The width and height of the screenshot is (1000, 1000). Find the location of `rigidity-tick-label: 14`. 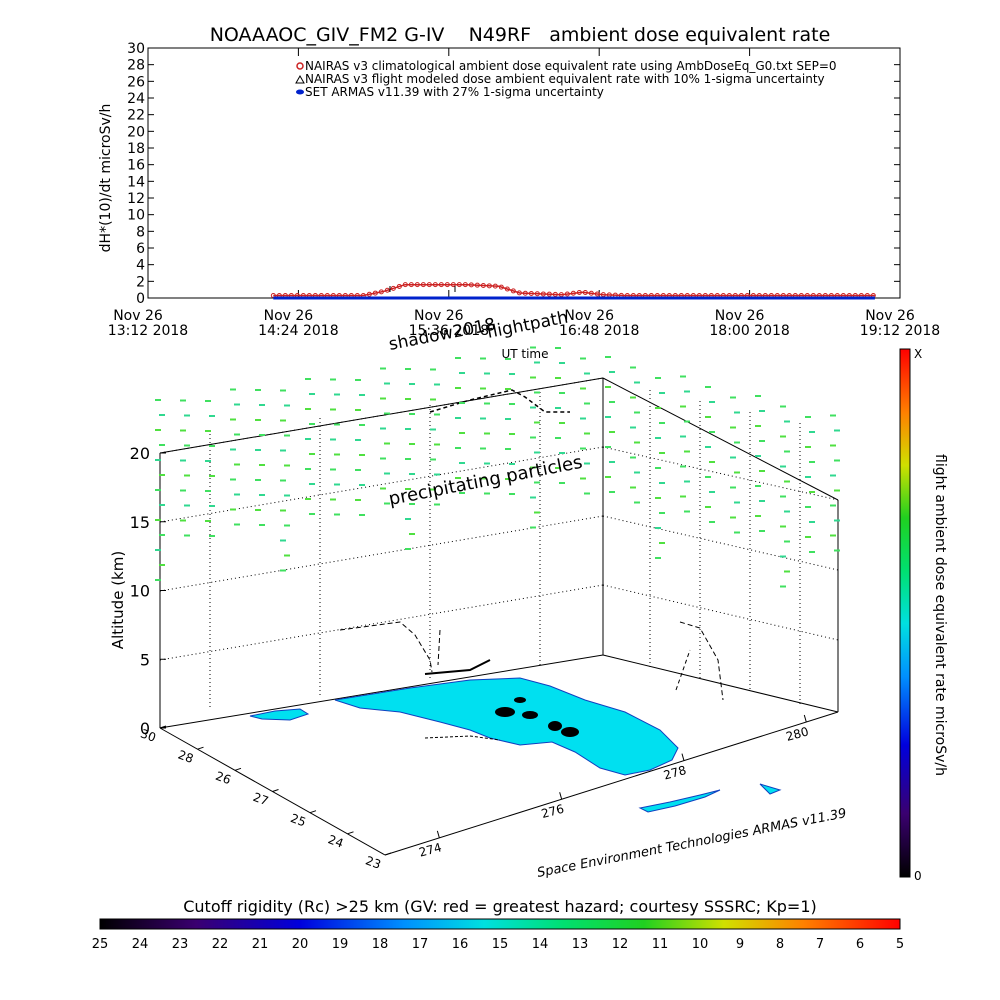

rigidity-tick-label: 14 is located at coordinates (540, 944).